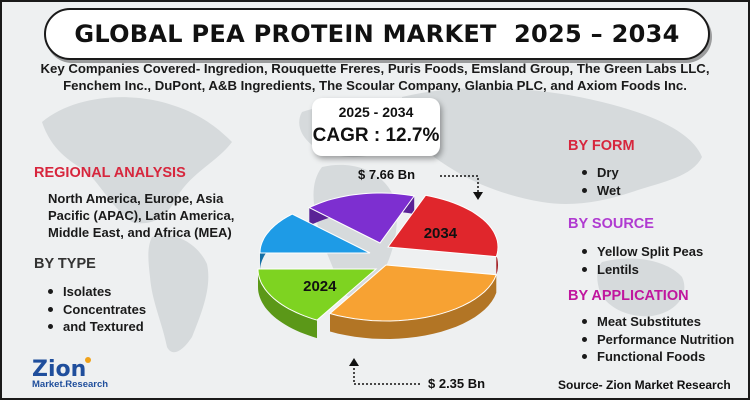 This screenshot has height=400, width=750. Describe the element at coordinates (644, 385) in the screenshot. I see `source-note: Source- Zion Market Research` at that location.